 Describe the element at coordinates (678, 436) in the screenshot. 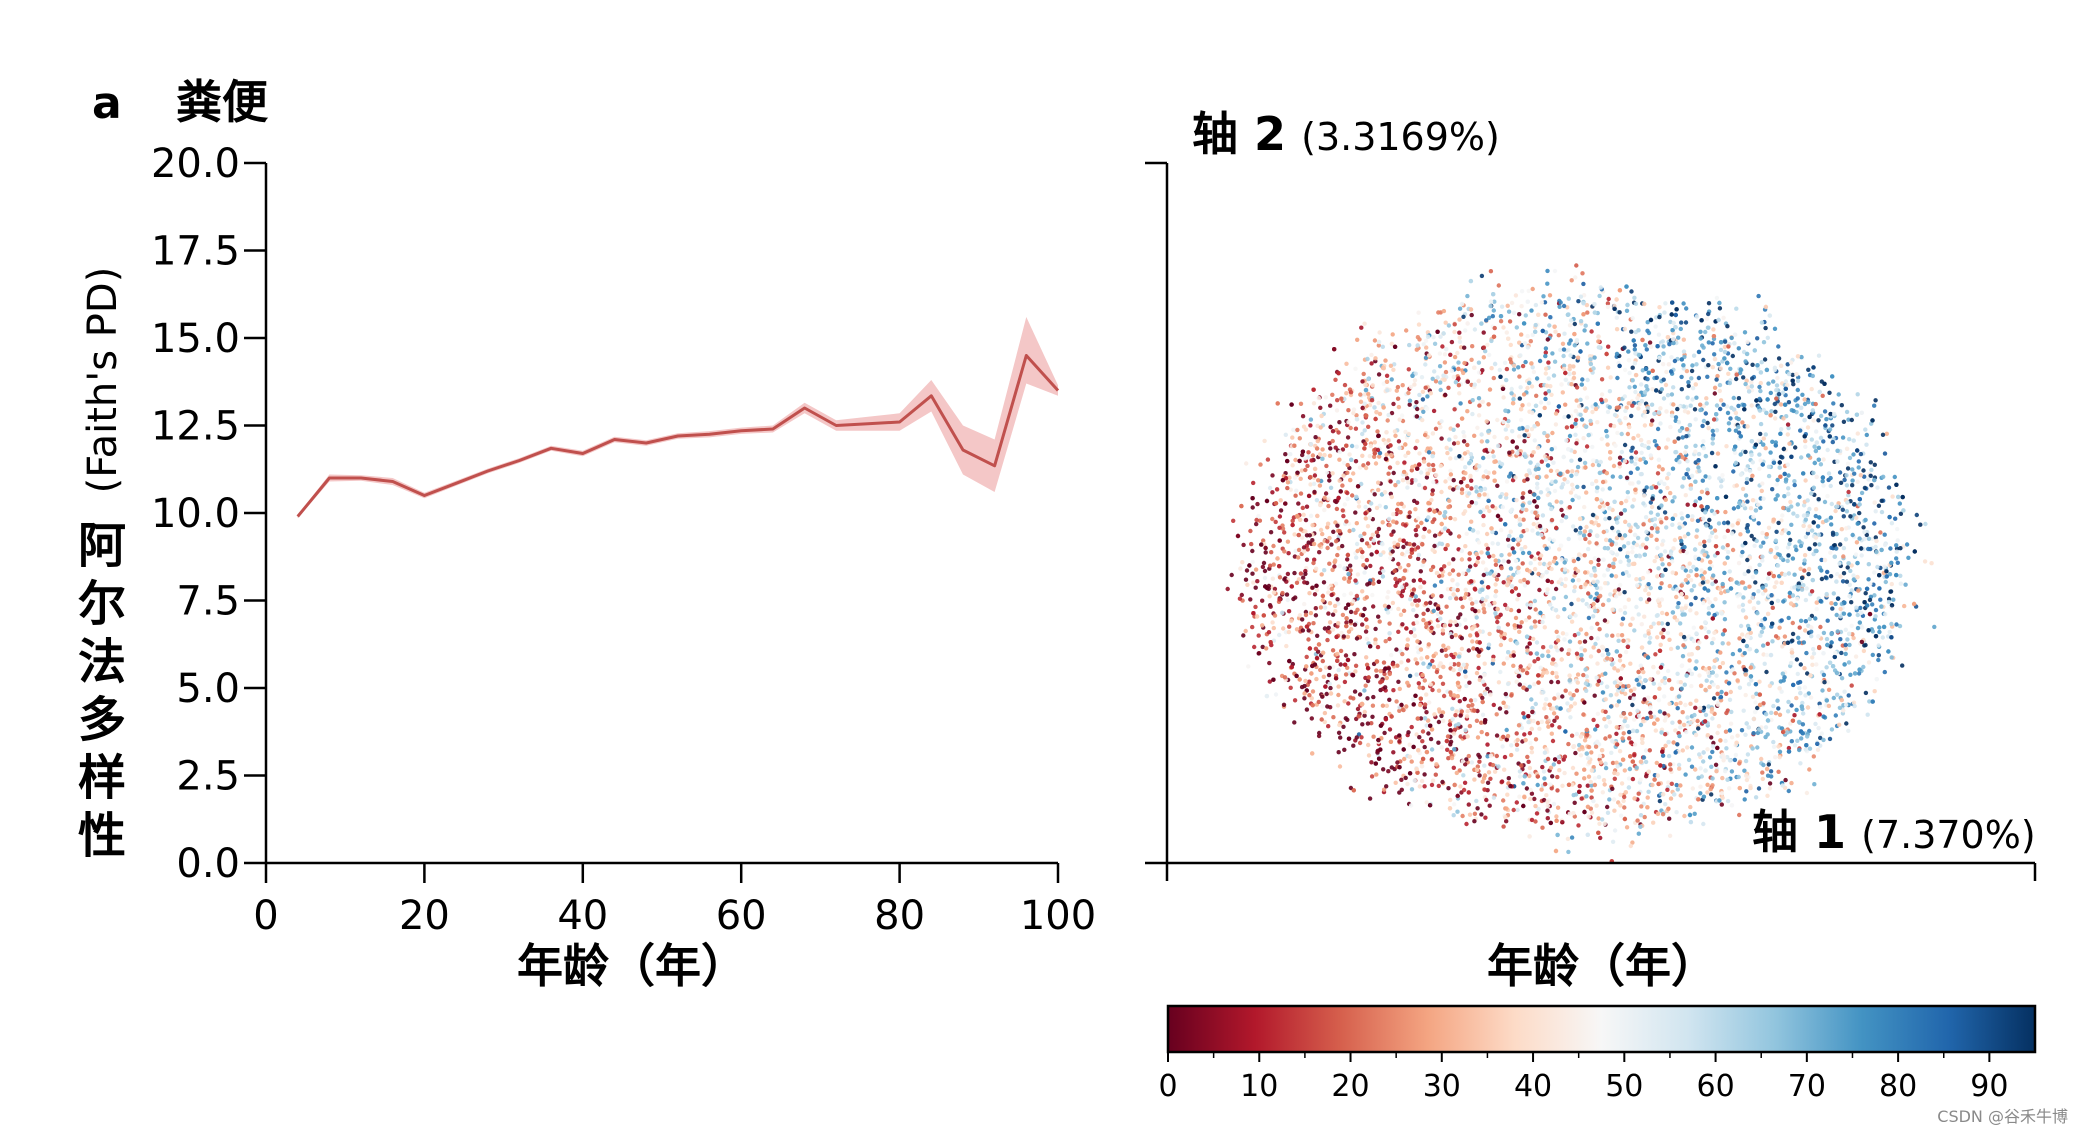

I see `series-line` at that location.